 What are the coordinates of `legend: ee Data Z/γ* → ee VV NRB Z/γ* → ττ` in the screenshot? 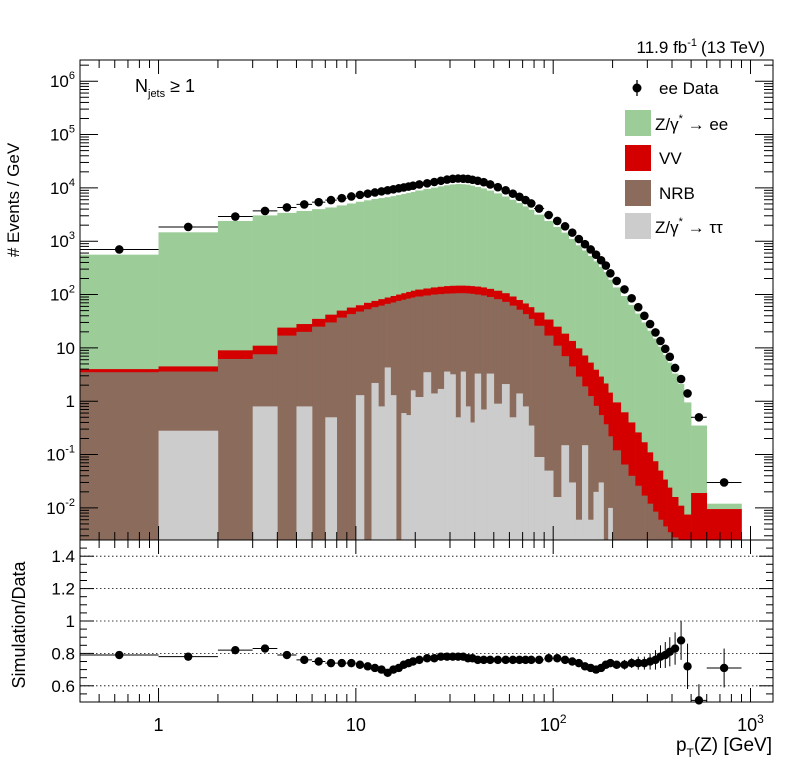 It's located at (676, 159).